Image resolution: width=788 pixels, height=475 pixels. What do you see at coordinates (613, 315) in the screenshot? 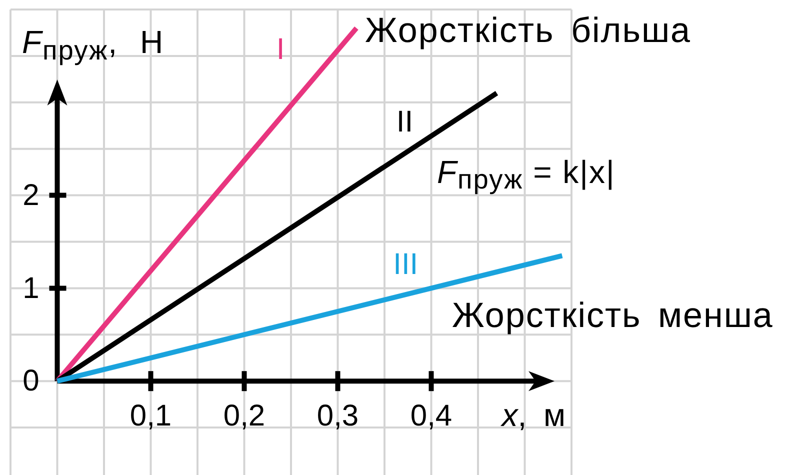
I see `annotation: Жорсткість менша` at bounding box center [613, 315].